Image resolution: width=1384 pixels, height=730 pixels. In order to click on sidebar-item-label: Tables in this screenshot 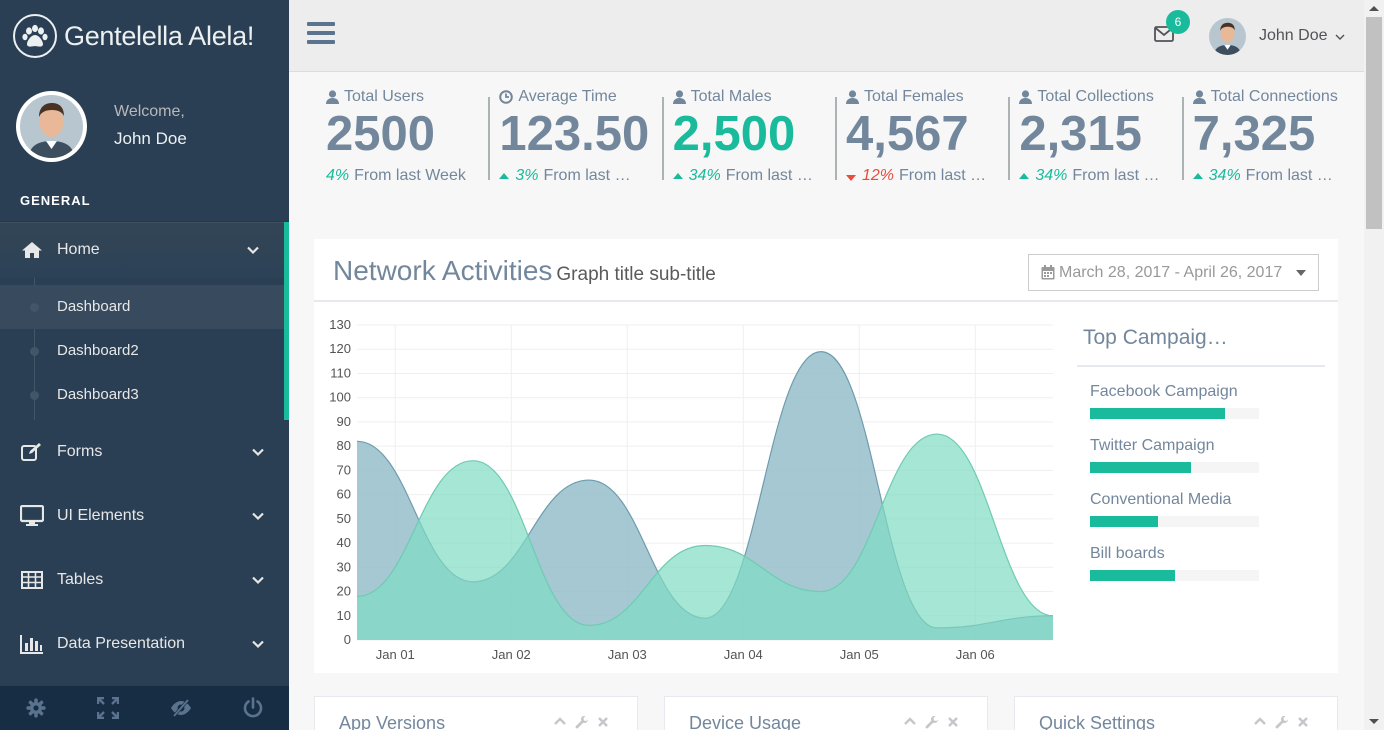, I will do `click(80, 579)`.